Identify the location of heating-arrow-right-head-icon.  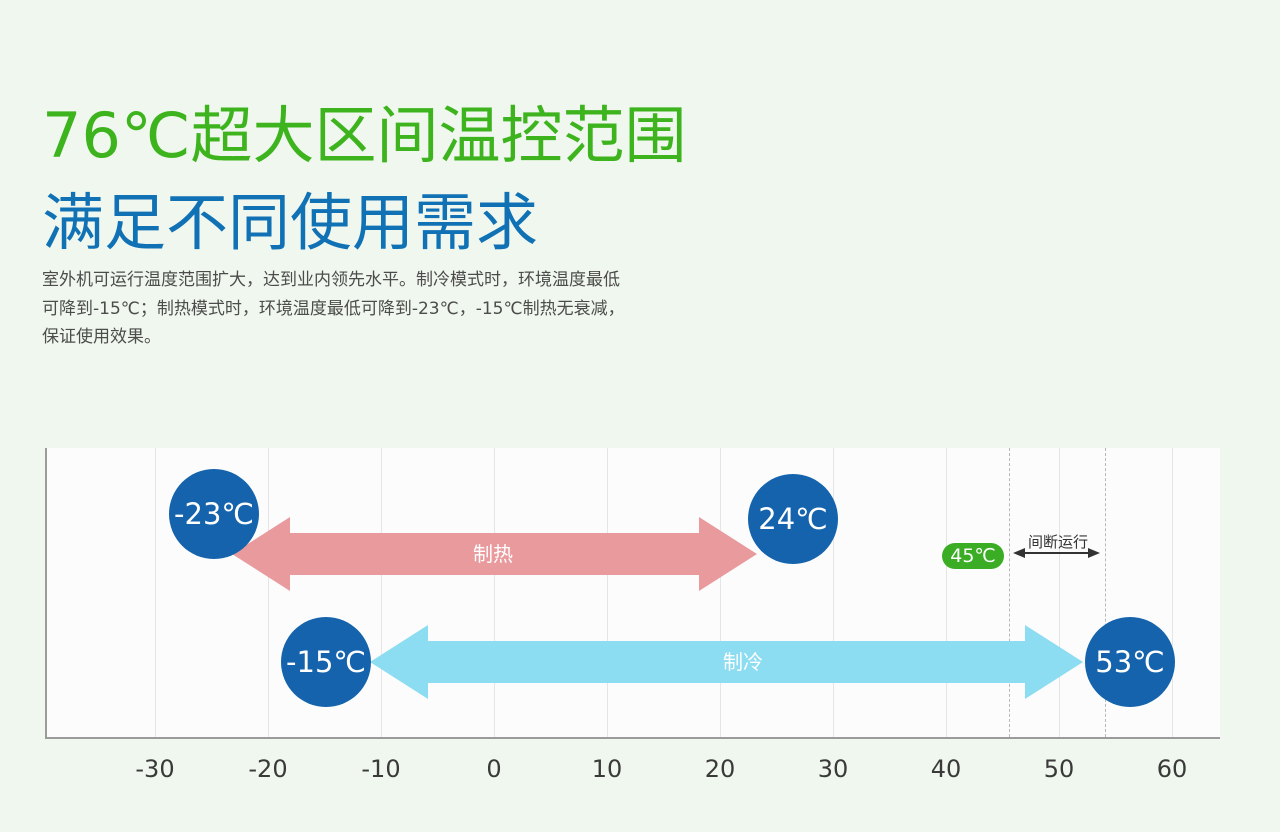
(728, 554).